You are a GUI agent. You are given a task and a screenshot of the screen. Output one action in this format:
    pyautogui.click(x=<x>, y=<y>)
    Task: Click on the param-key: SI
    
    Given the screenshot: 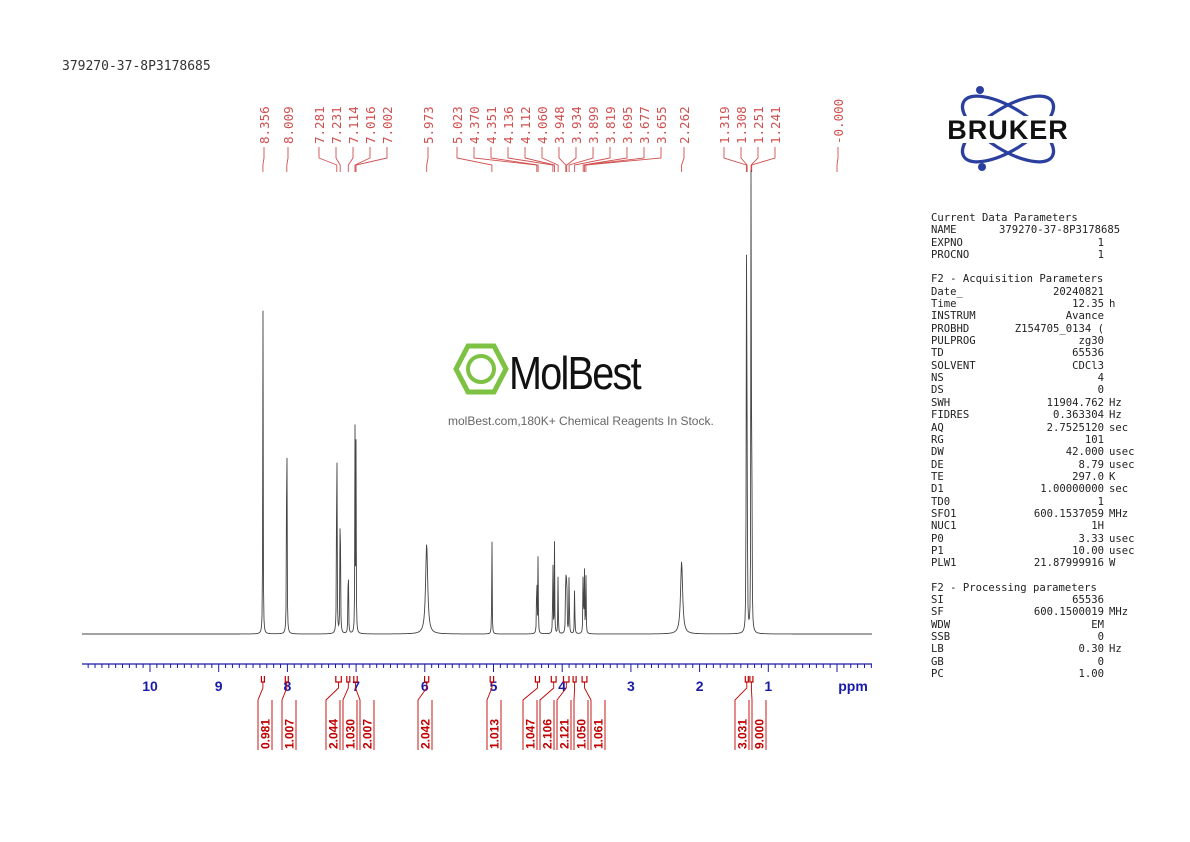 What is the action you would take?
    pyautogui.click(x=937, y=599)
    